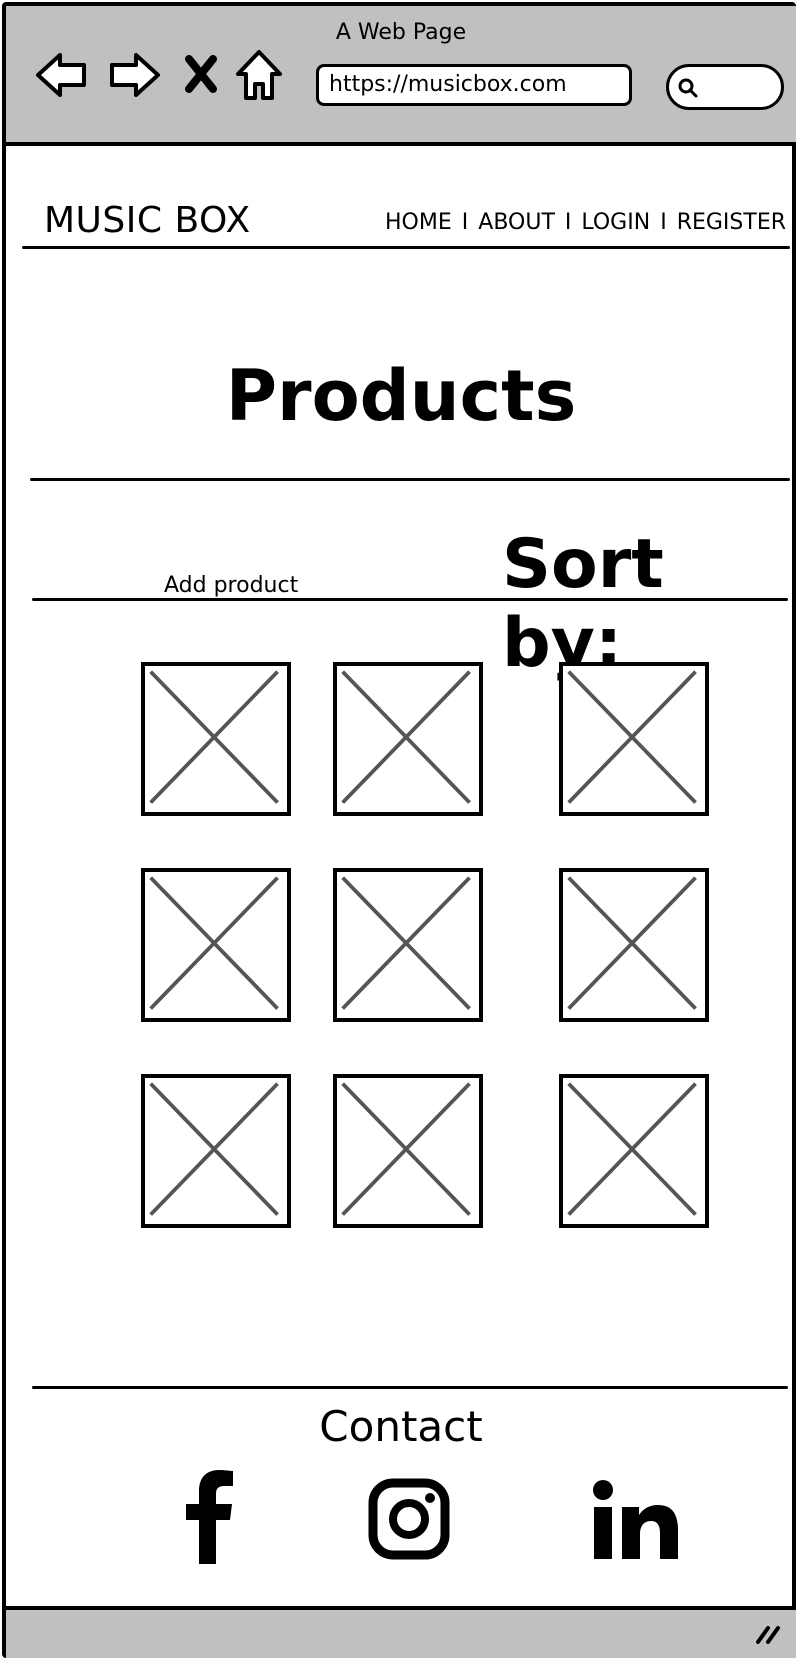  Describe the element at coordinates (725, 87) in the screenshot. I see `browser-search-field` at that location.